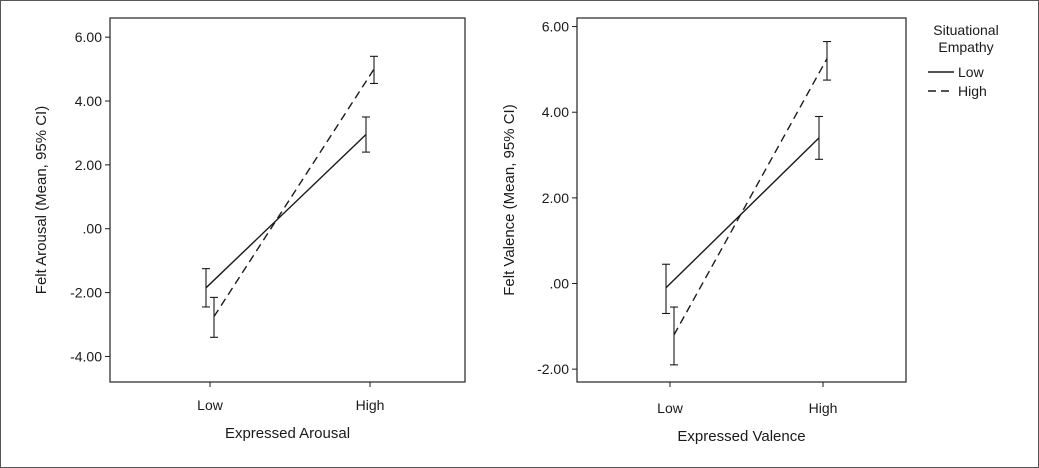 The image size is (1039, 468). Describe the element at coordinates (971, 72) in the screenshot. I see `legend-label-low: Low` at that location.